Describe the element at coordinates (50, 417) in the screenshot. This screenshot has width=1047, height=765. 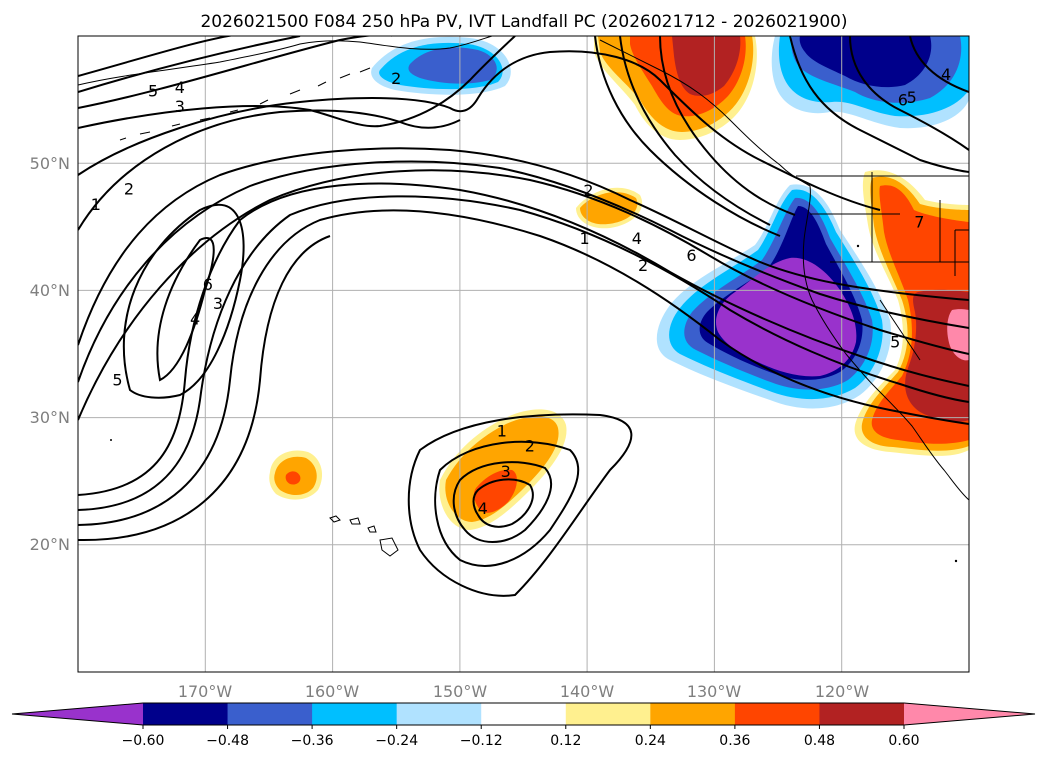
I see `lat-tick-label: 30°N` at that location.